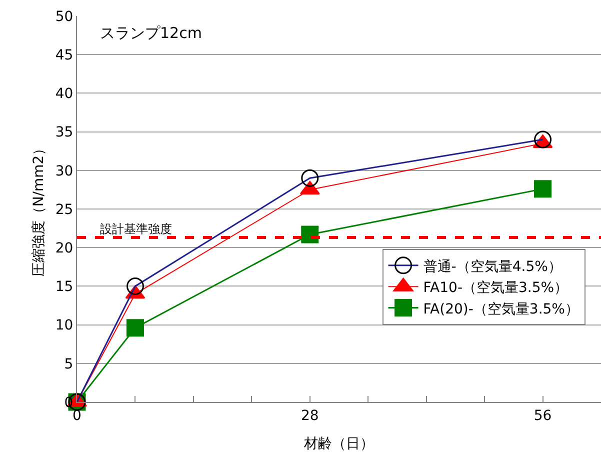 Image resolution: width=601 pixels, height=462 pixels. I want to click on y-tick-label: 5, so click(69, 364).